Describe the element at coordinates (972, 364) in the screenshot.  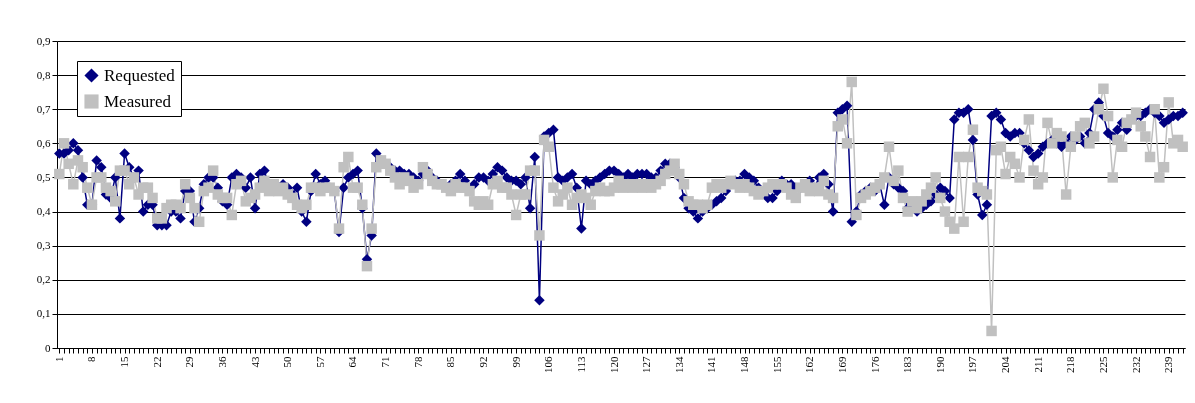
I see `x-tick-label: 197` at that location.